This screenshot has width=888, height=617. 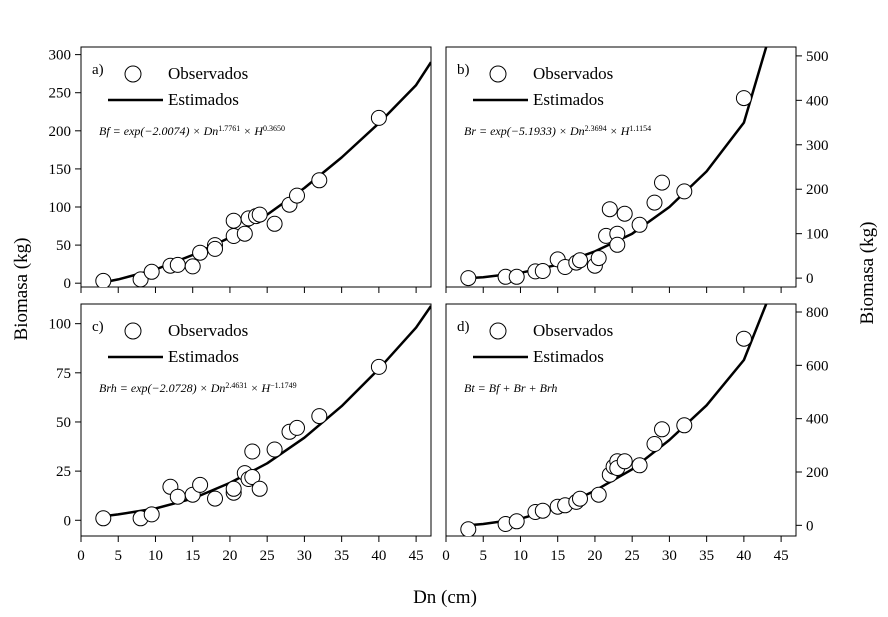 I want to click on x-tick-label-d: 20, so click(x=594, y=556).